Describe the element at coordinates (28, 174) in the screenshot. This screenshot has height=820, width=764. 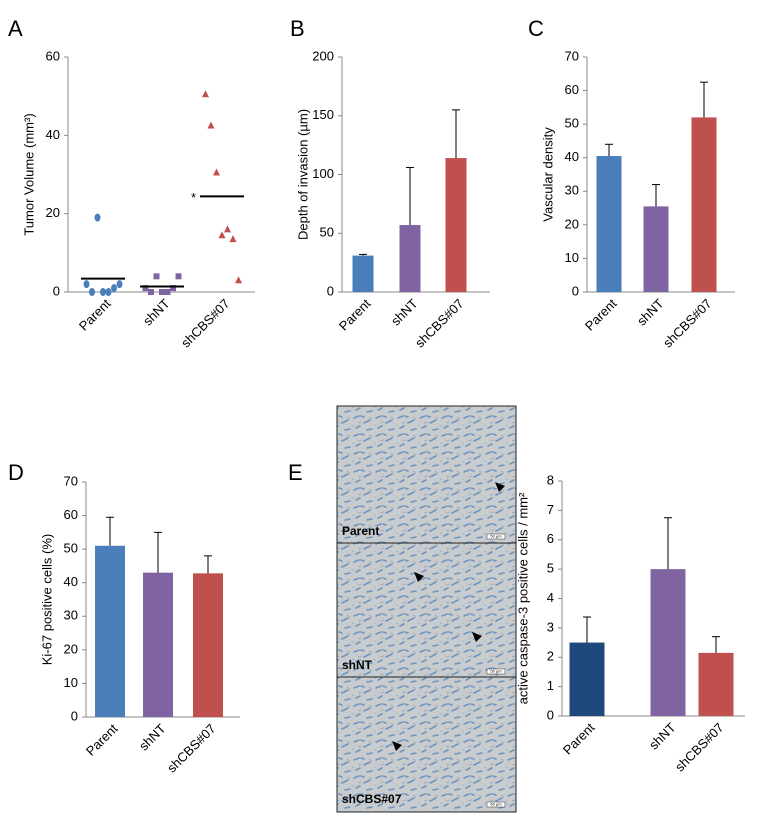
I see `y-axis-label: Tumor Volume (mm³)` at that location.